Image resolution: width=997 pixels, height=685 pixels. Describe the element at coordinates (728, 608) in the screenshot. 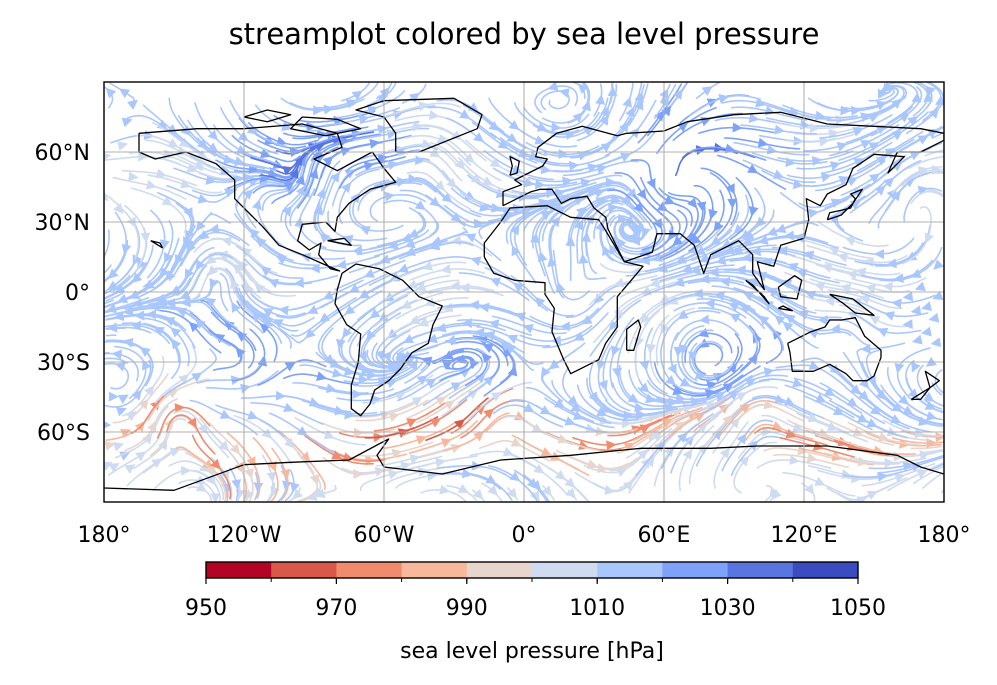

I see `colorbar-tick-label: 1030` at that location.